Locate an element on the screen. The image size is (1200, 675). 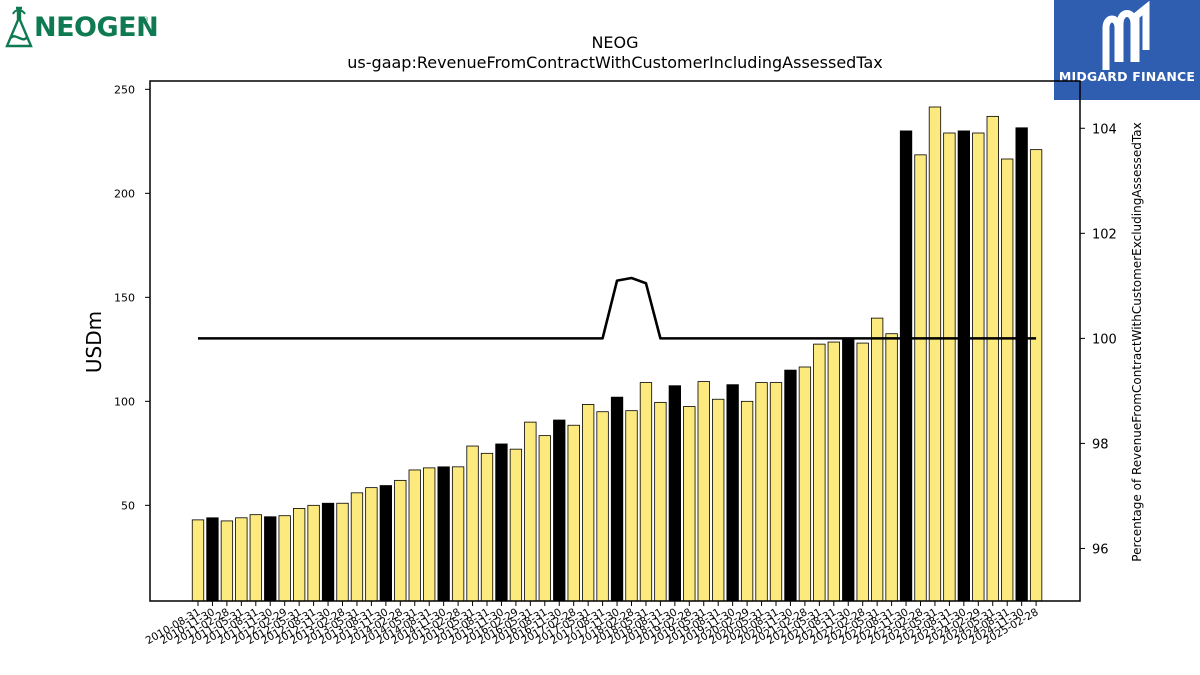
y2-tick-label: 100 is located at coordinates (1104, 339).